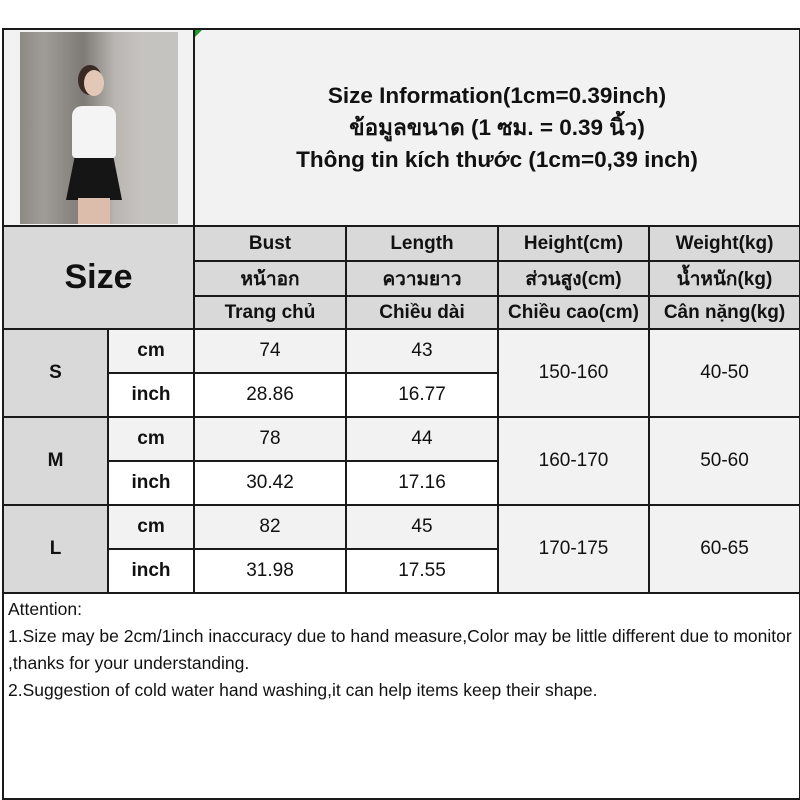 The width and height of the screenshot is (800, 800). What do you see at coordinates (270, 351) in the screenshot?
I see `bust-value: 74` at bounding box center [270, 351].